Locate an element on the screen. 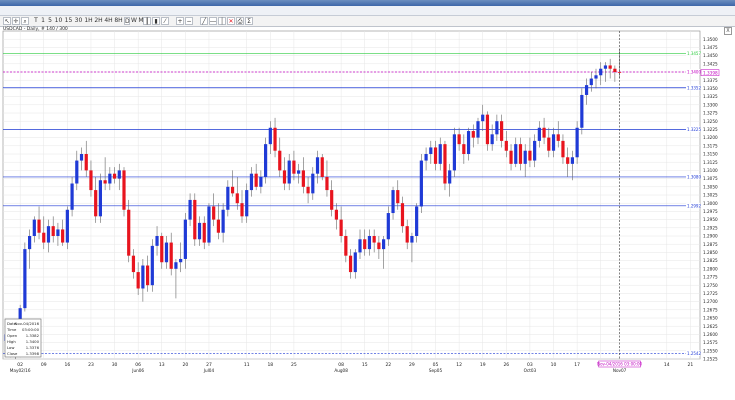 The width and height of the screenshot is (735, 400). period-button-t: T is located at coordinates (36, 20).